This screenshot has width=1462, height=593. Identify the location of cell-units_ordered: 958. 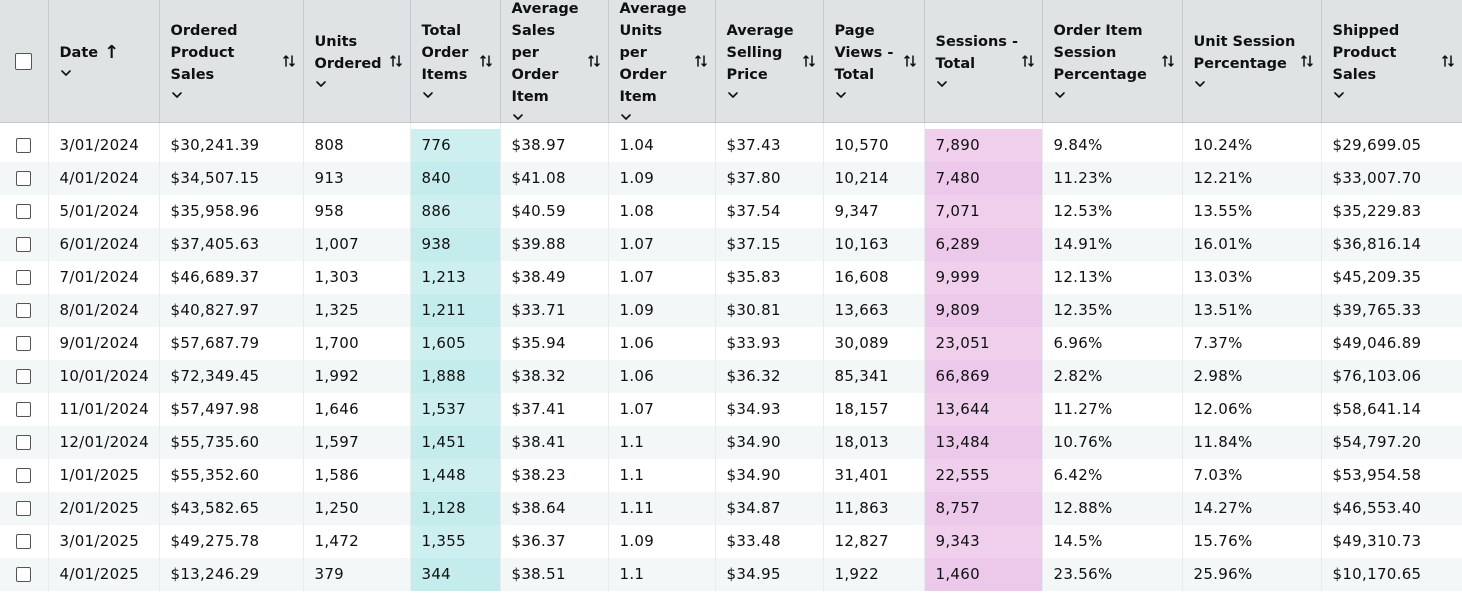
(357, 211).